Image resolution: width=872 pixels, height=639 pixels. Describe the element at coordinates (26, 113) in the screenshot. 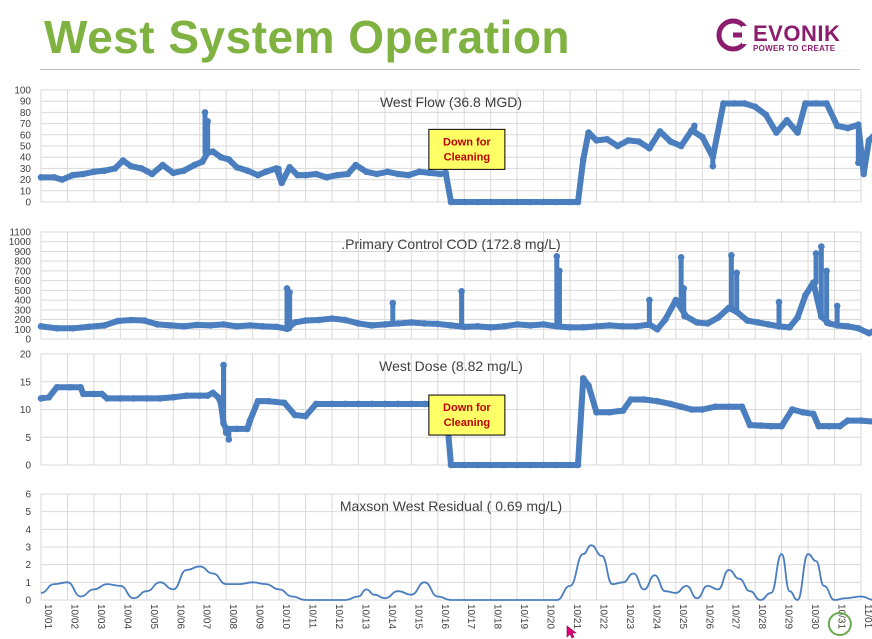

I see `y-tick-label: 80` at that location.